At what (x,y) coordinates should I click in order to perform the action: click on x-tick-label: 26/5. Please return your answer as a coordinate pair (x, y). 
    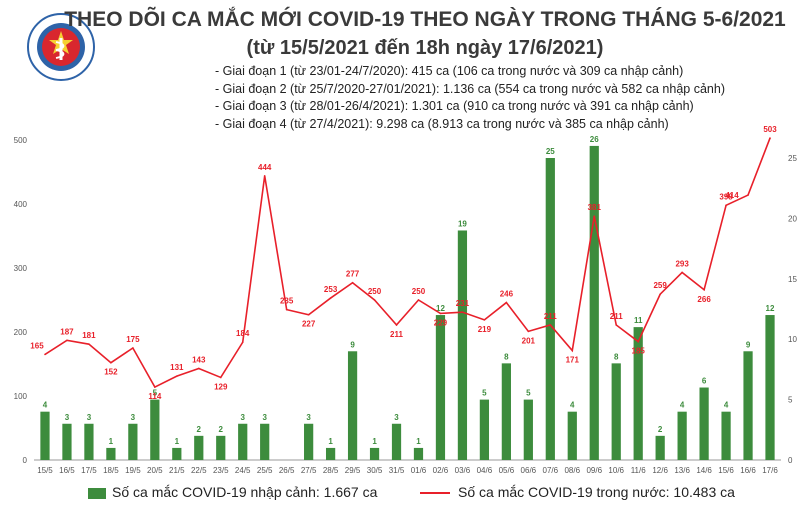
    Looking at the image, I should click on (287, 470).